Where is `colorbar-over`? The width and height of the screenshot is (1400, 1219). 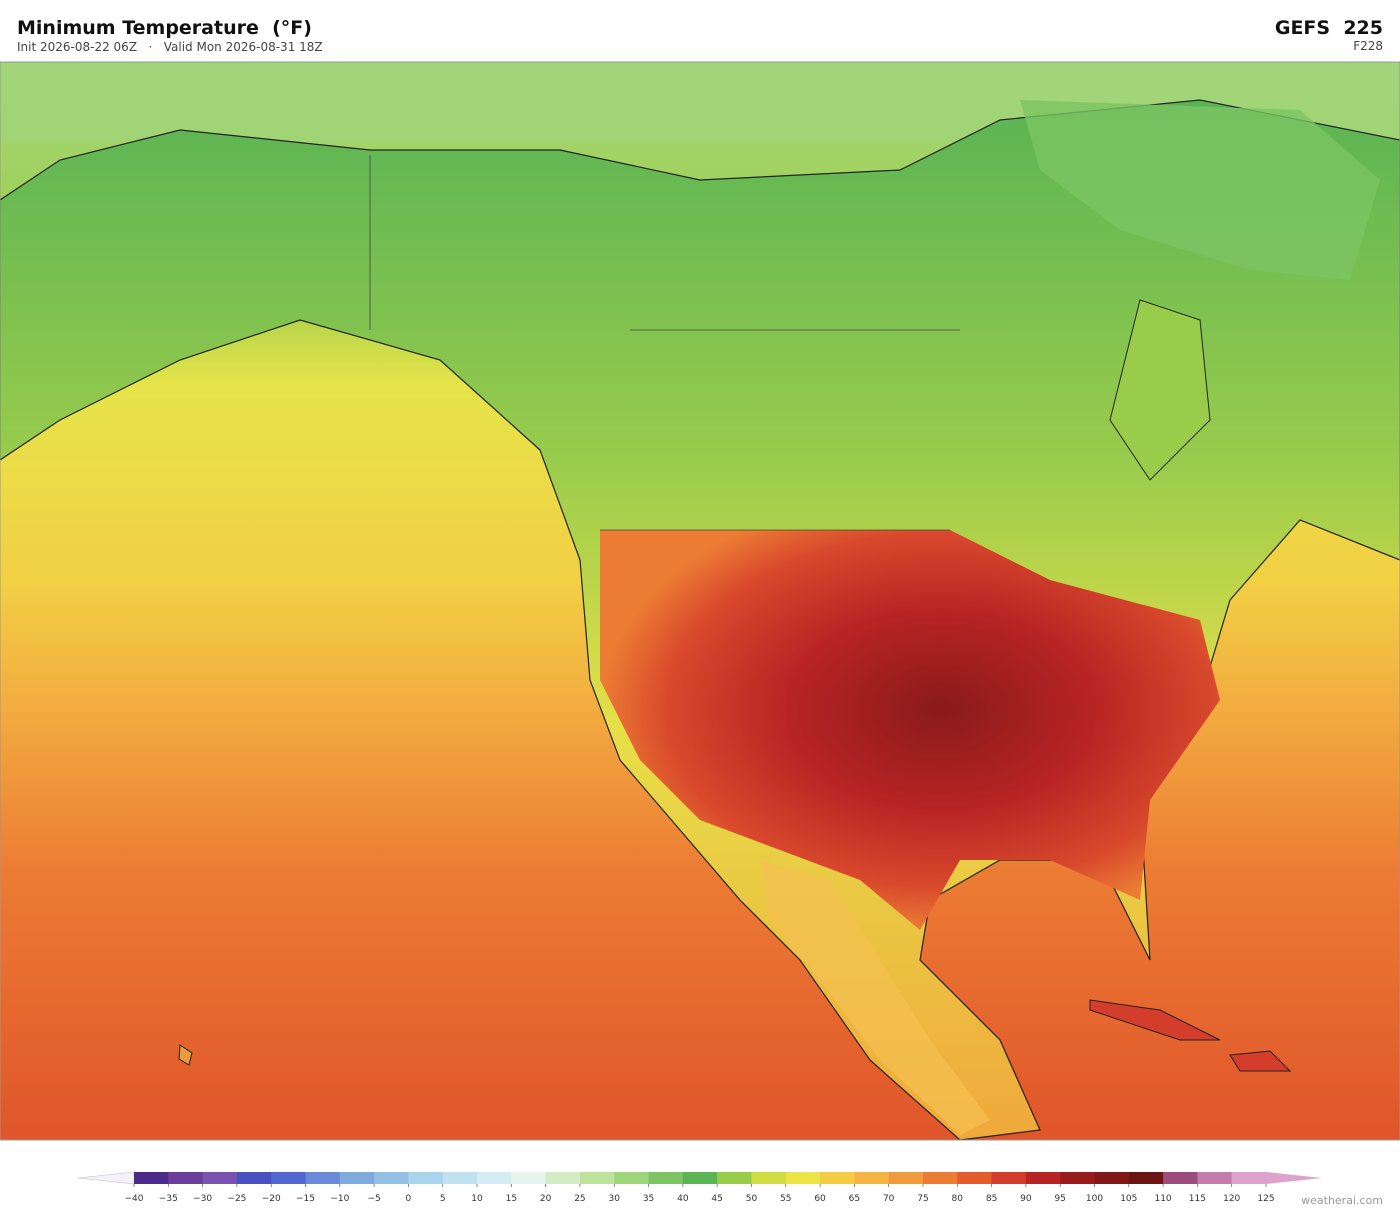 colorbar-over is located at coordinates (1294, 1178).